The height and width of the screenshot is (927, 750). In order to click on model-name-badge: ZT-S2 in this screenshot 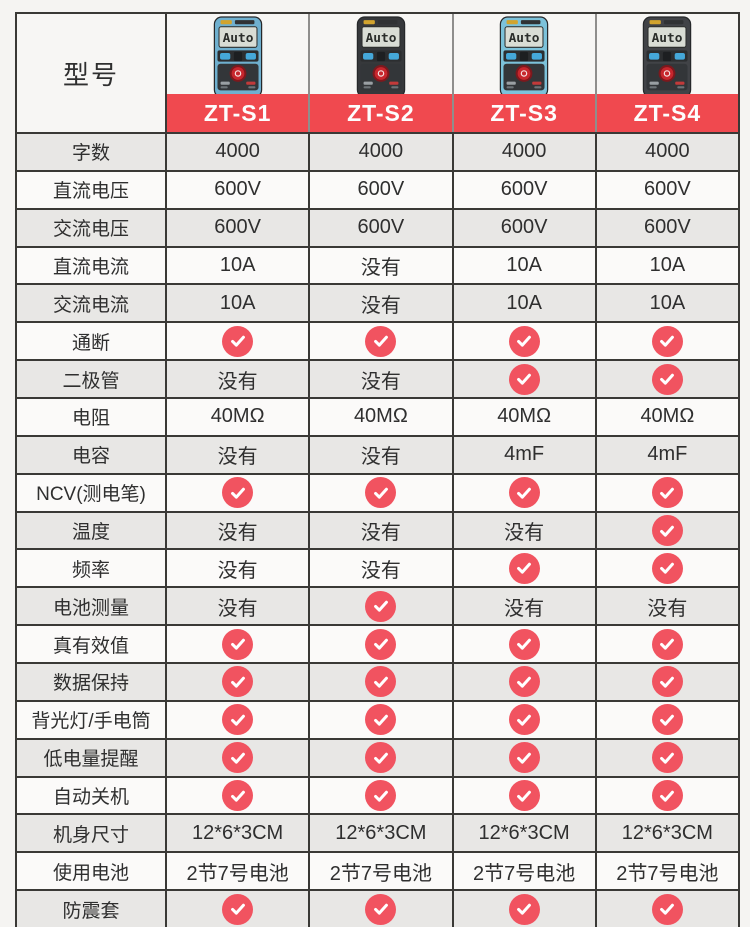, I will do `click(381, 113)`.